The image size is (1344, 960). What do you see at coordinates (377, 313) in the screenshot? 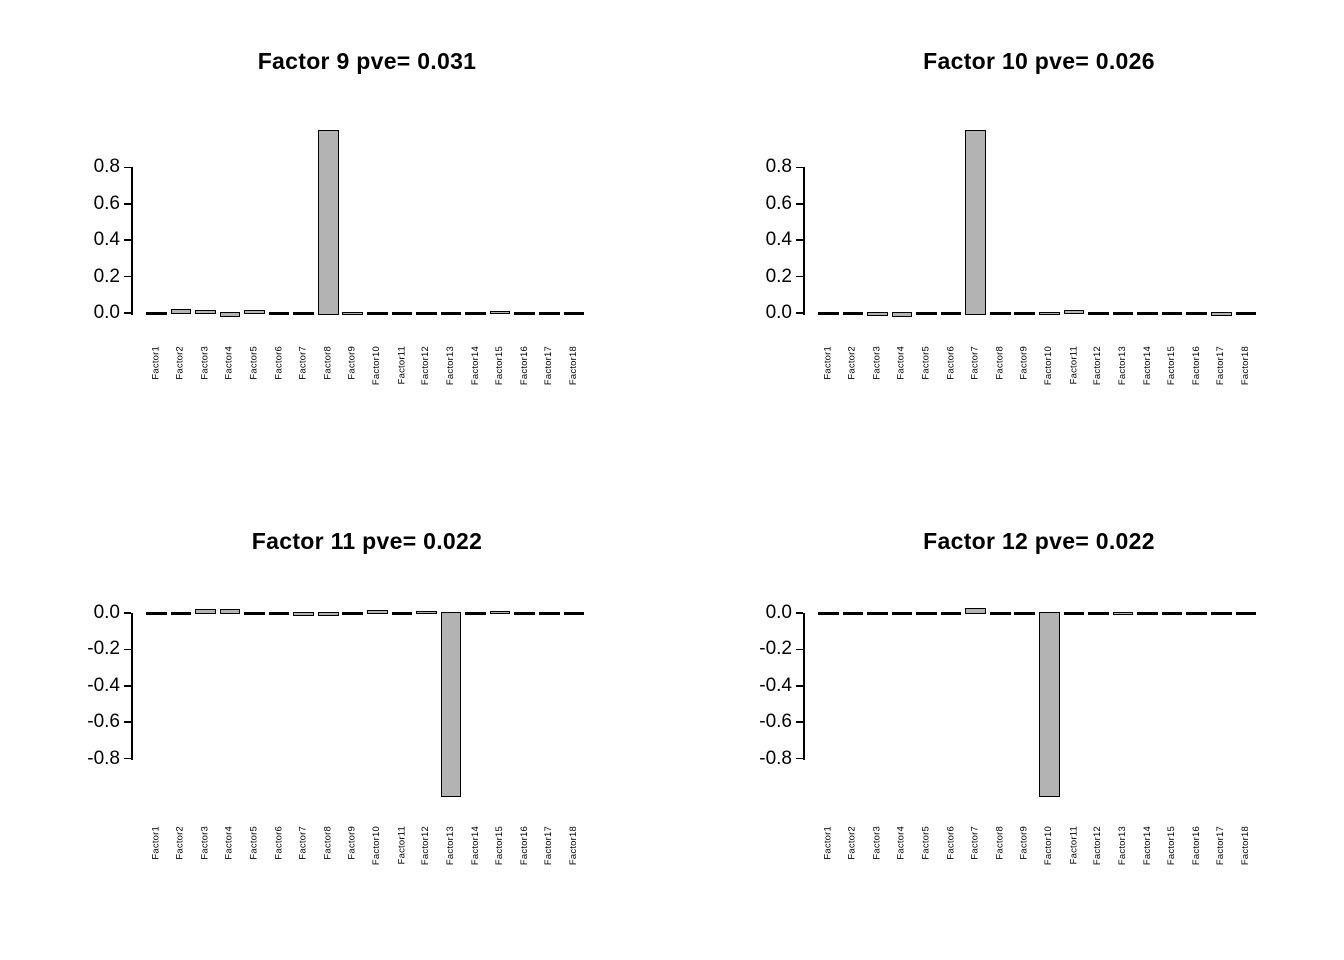
I see `bar-Factor10` at bounding box center [377, 313].